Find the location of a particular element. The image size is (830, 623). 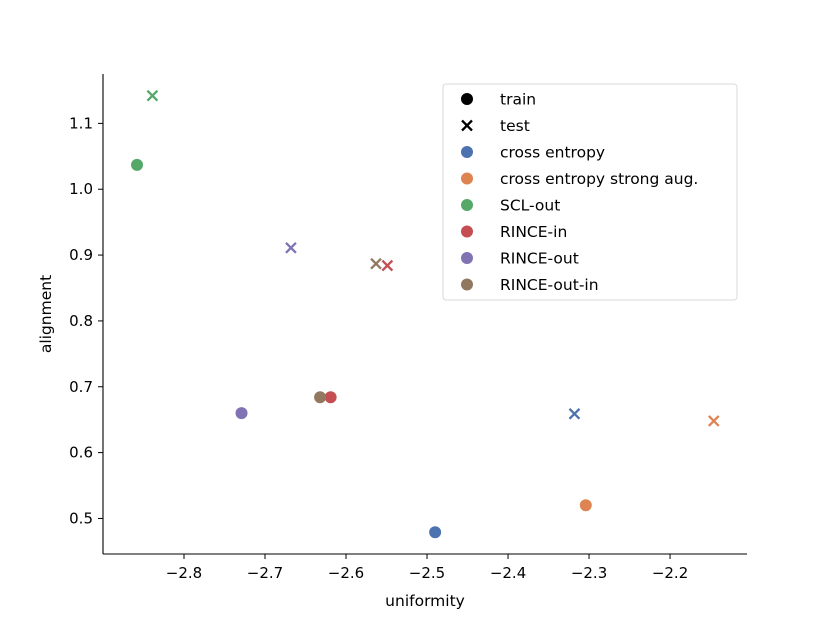

point-test-rince-out-in-stroke-b is located at coordinates (376, 263).